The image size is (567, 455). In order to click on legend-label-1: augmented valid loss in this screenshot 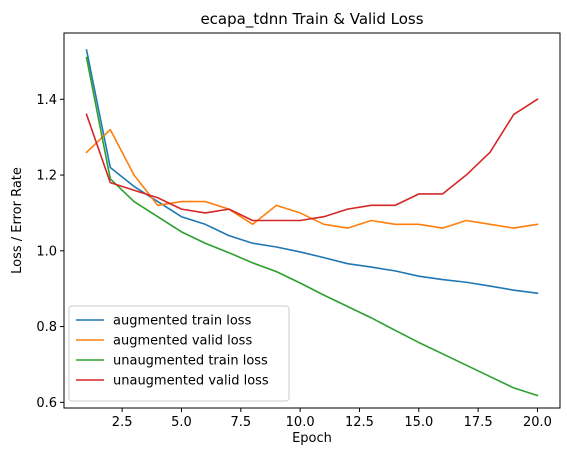, I will do `click(182, 341)`.